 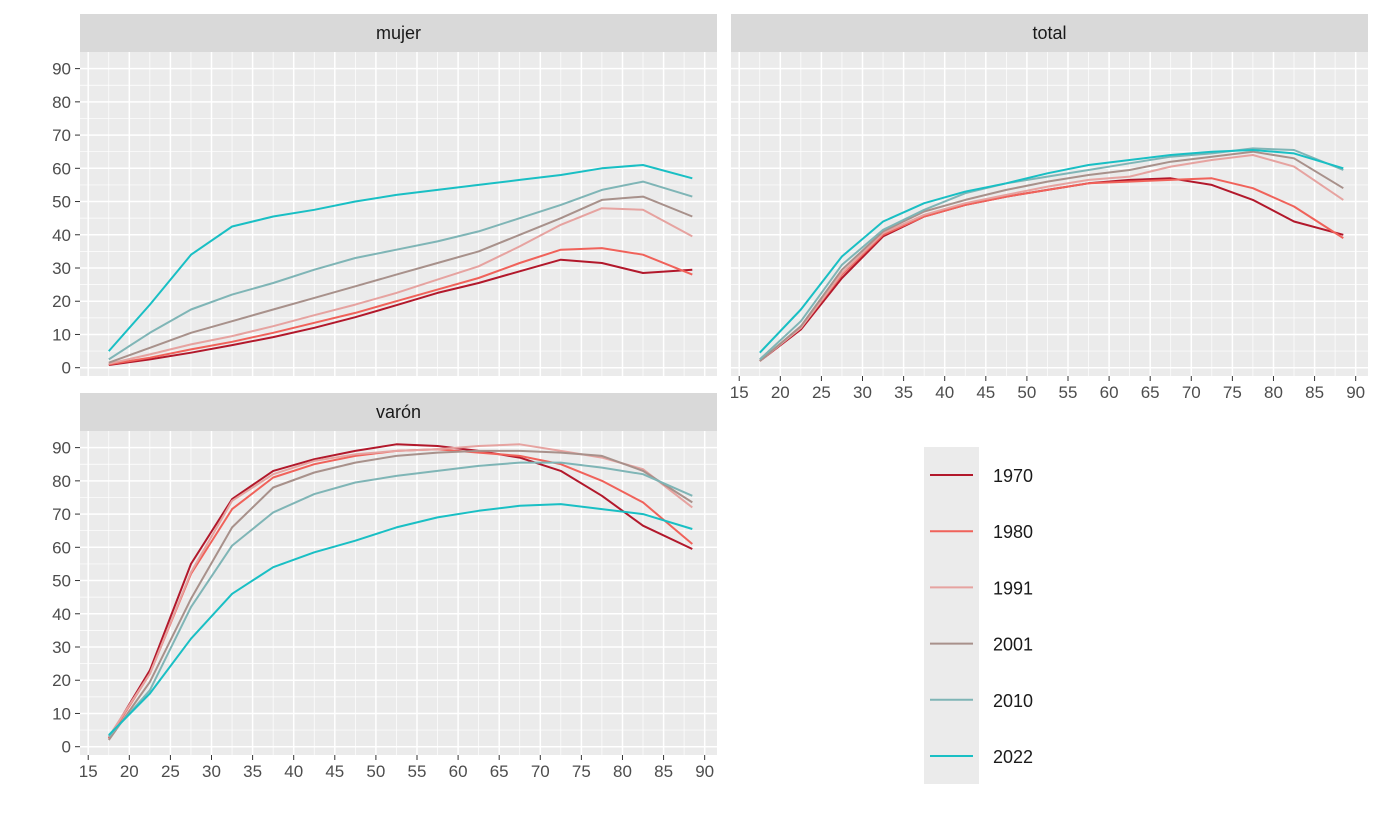 What do you see at coordinates (400, 312) in the screenshot?
I see `series-line-1970` at bounding box center [400, 312].